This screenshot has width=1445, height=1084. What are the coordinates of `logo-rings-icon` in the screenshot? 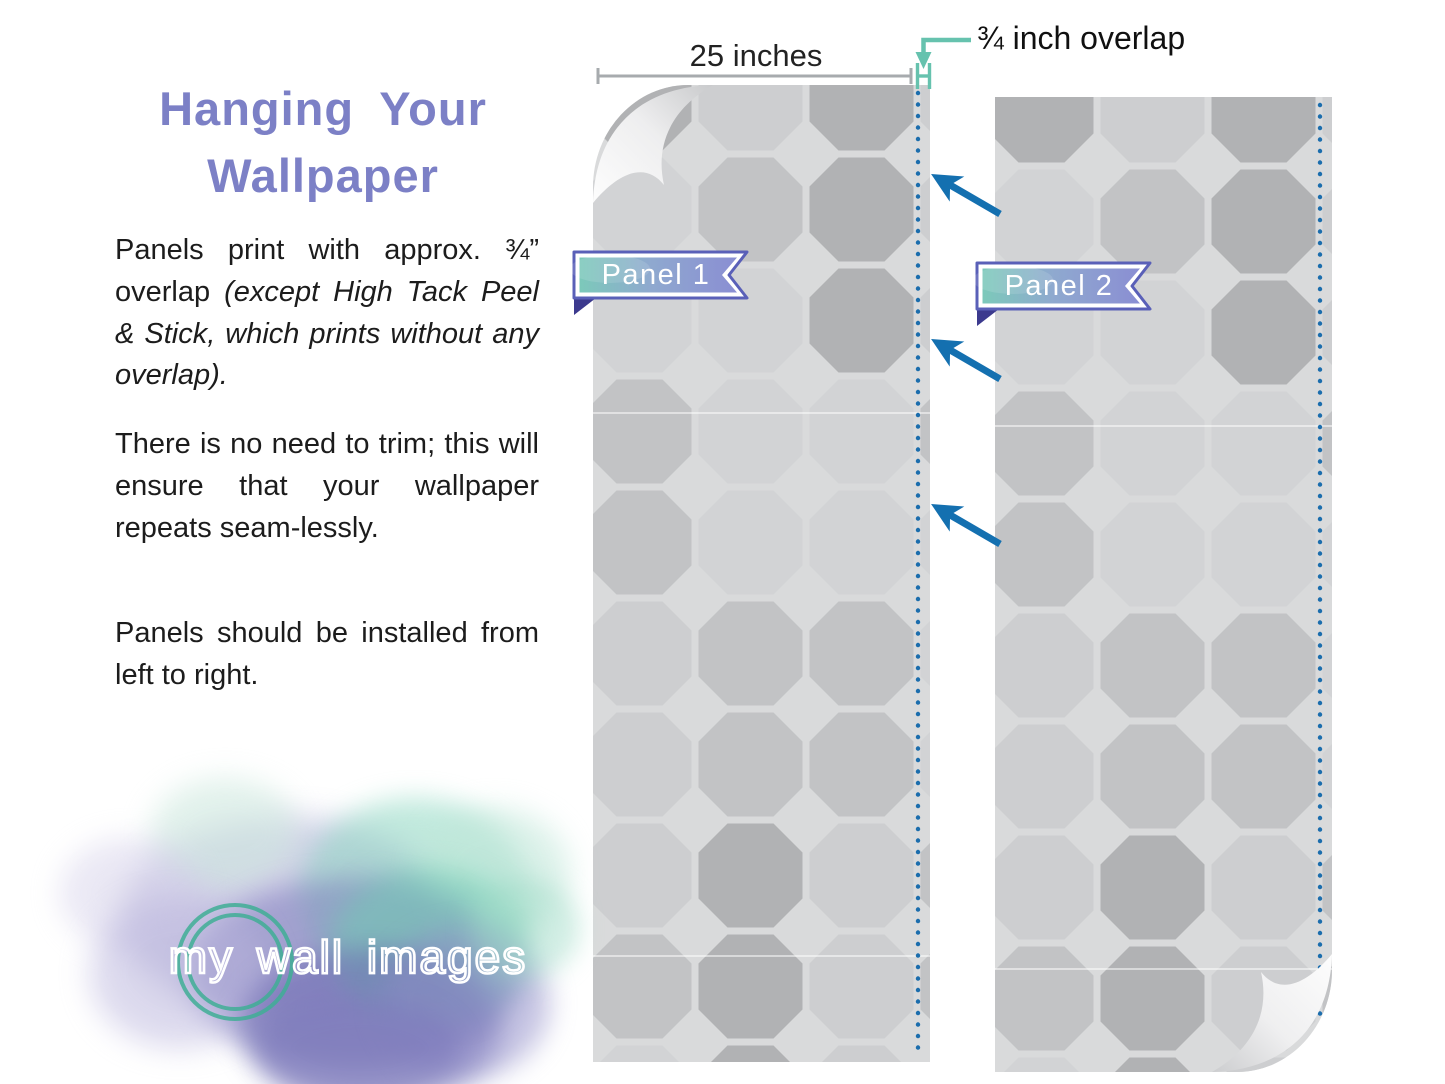 It's located at (235, 962).